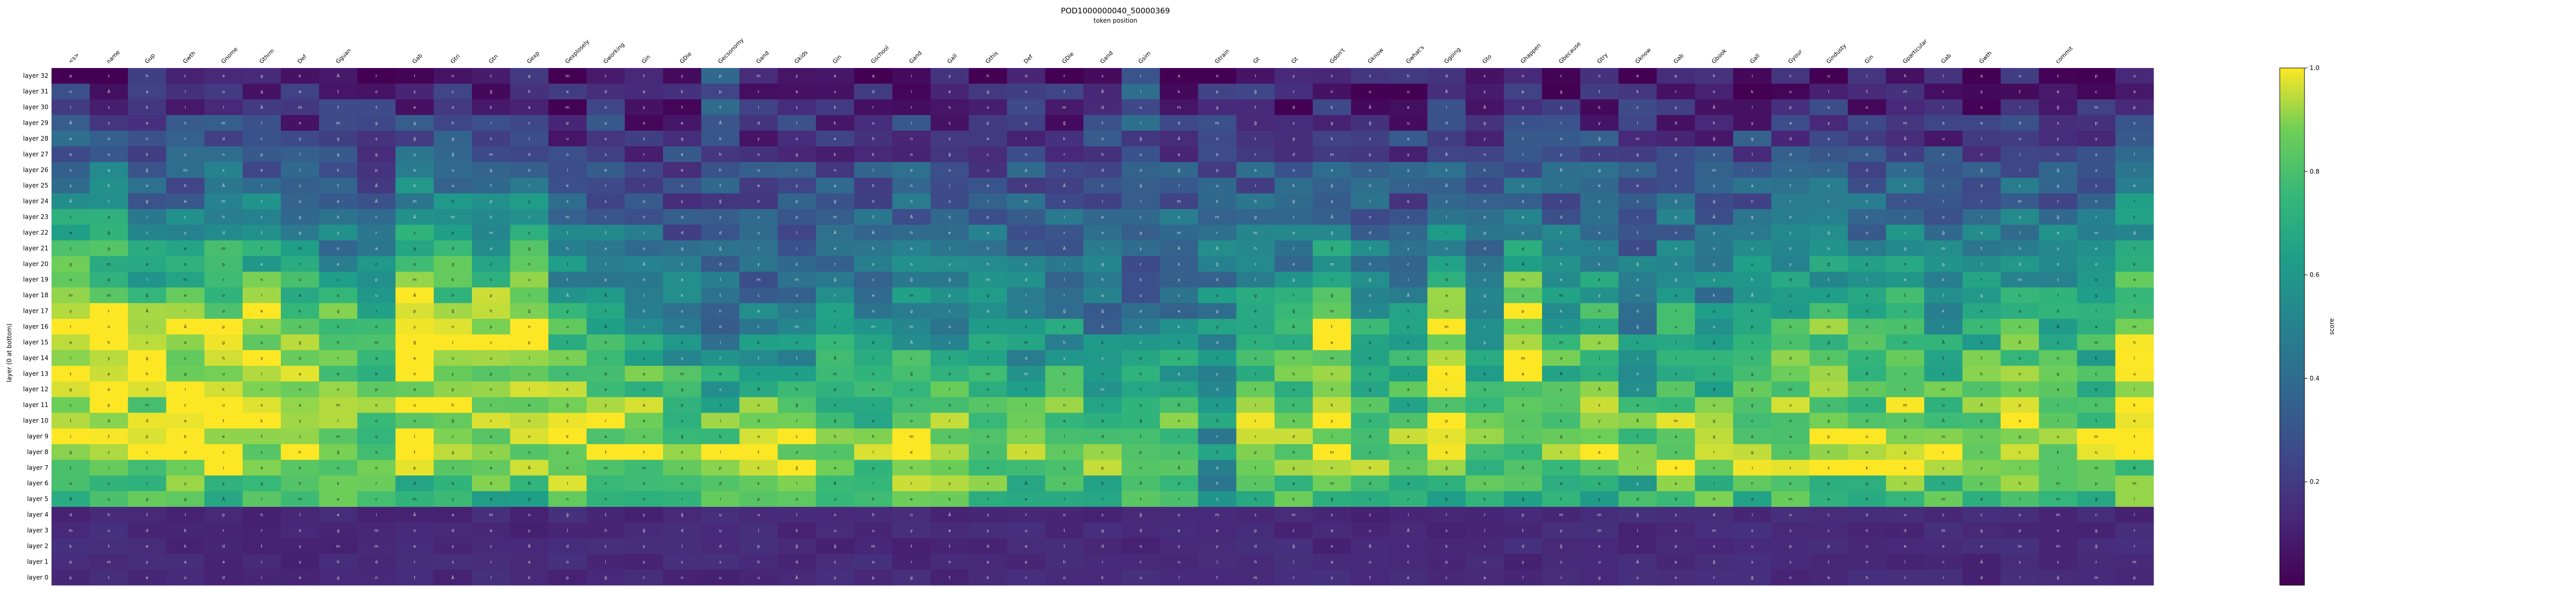 Image resolution: width=2576 pixels, height=595 pixels. Describe the element at coordinates (1217, 295) in the screenshot. I see `cell-token-glyph: o` at that location.